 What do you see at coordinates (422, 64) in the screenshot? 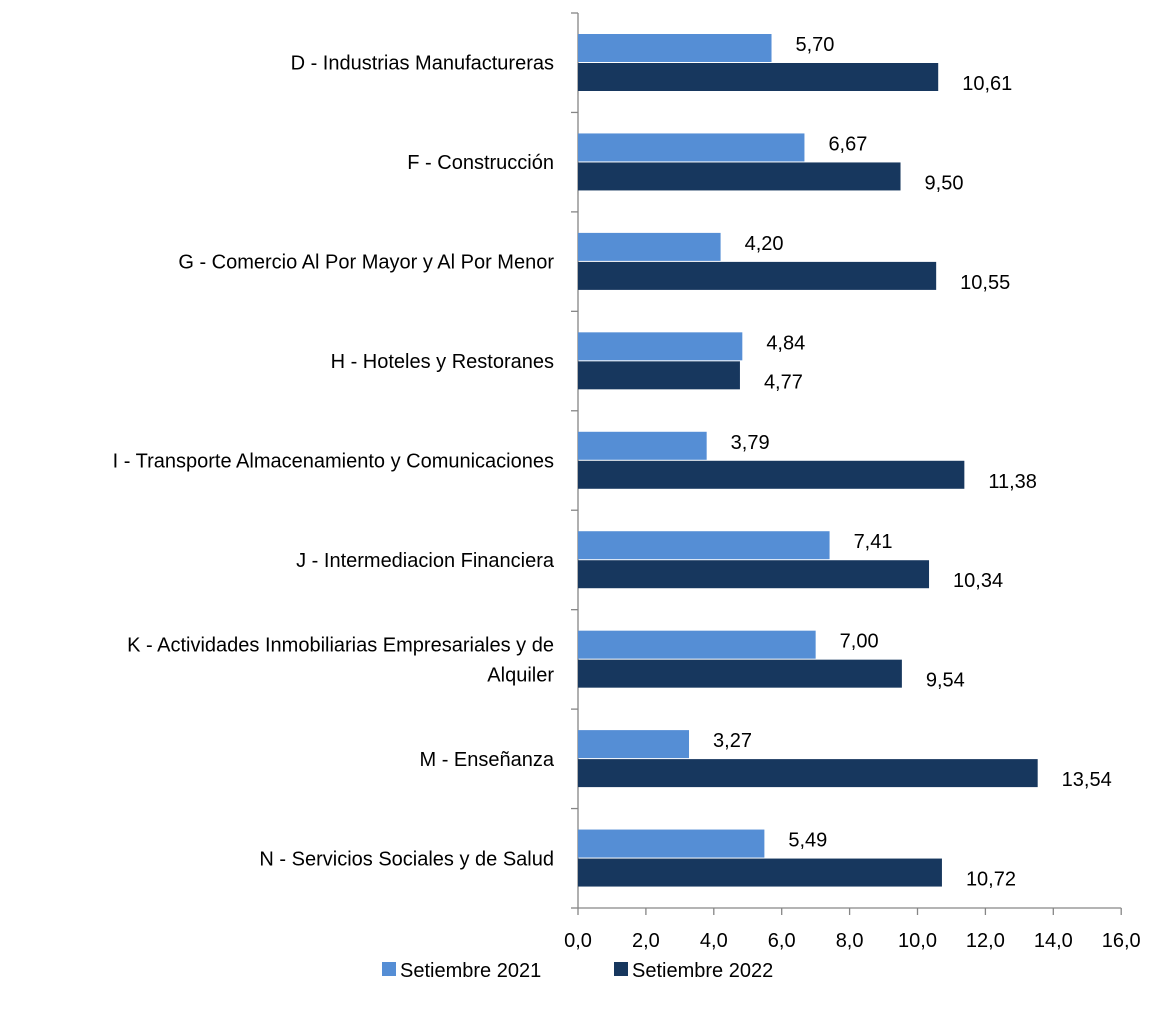
I see `category-label: D - Industrias Manufactureras` at bounding box center [422, 64].